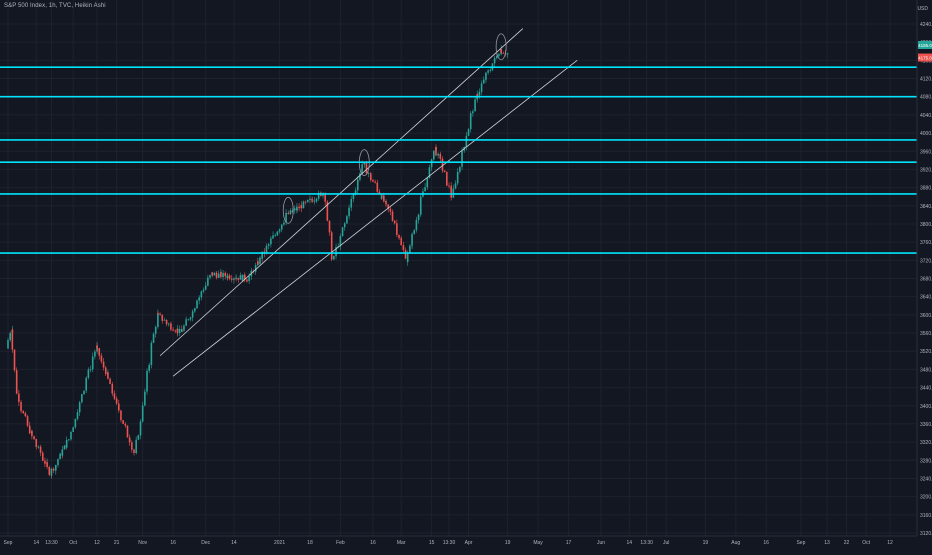  What do you see at coordinates (449, 543) in the screenshot?
I see `x-tick-label: 13:30` at bounding box center [449, 543].